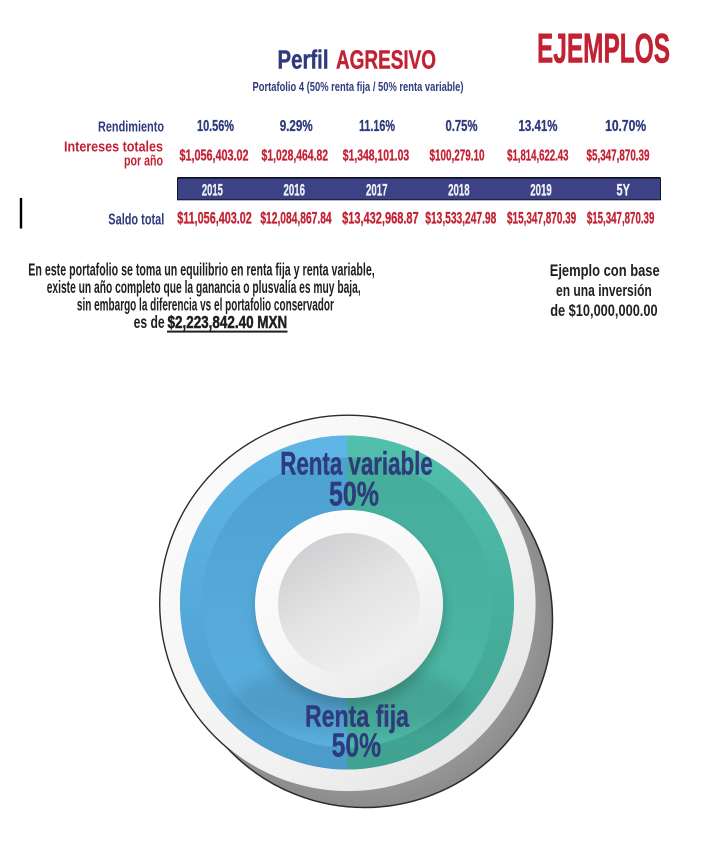  Describe the element at coordinates (624, 190) in the screenshot. I see `svg-text: 5Y` at that location.